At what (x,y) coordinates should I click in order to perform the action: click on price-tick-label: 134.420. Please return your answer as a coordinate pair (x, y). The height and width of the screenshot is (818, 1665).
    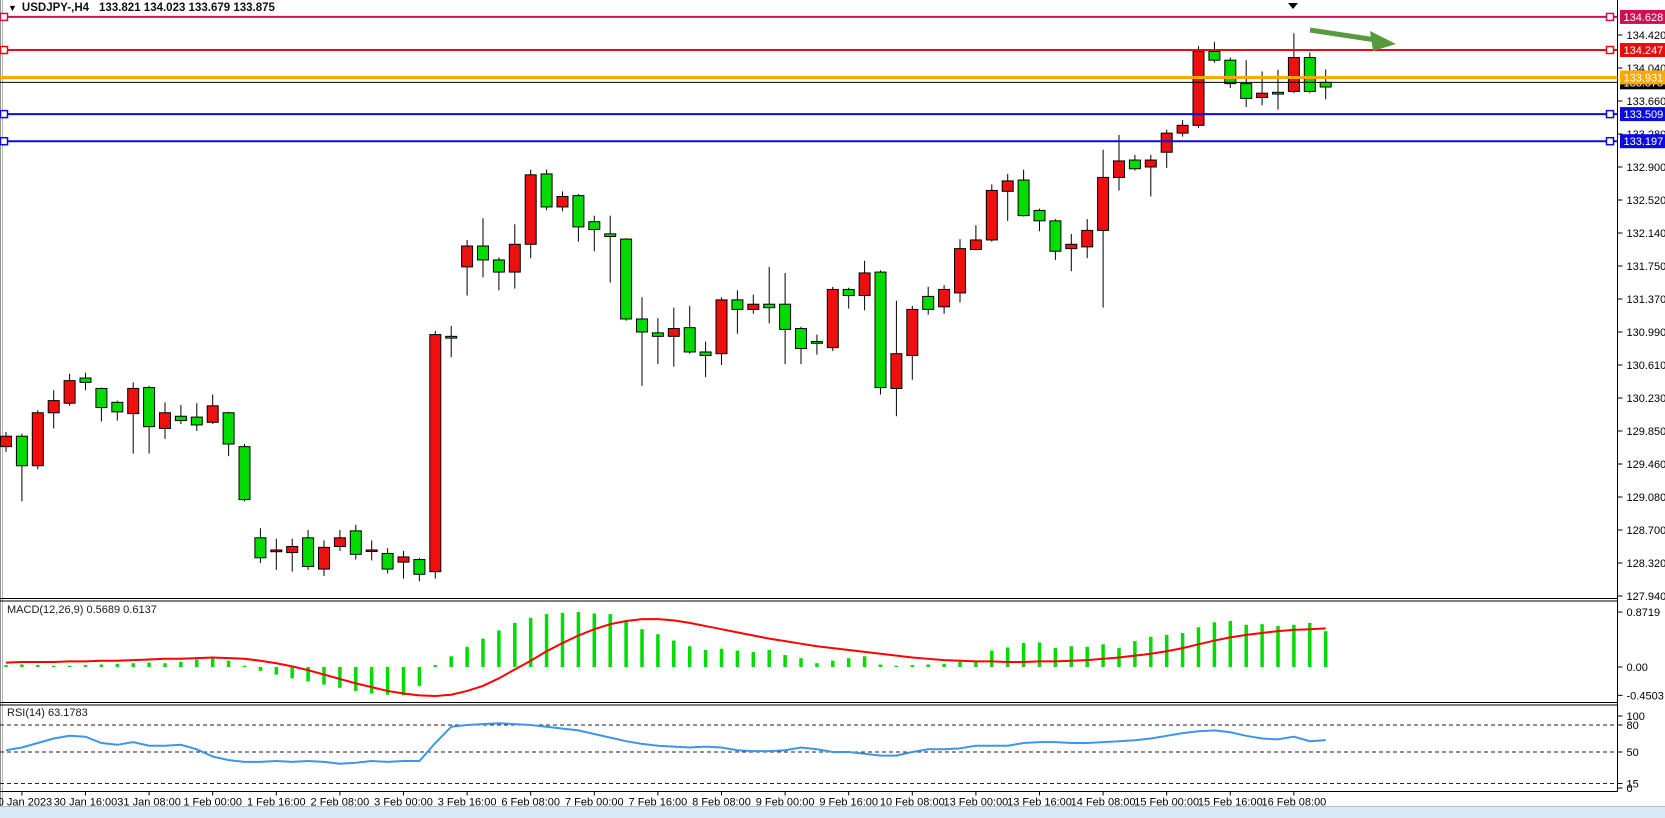
    Looking at the image, I should click on (1646, 36).